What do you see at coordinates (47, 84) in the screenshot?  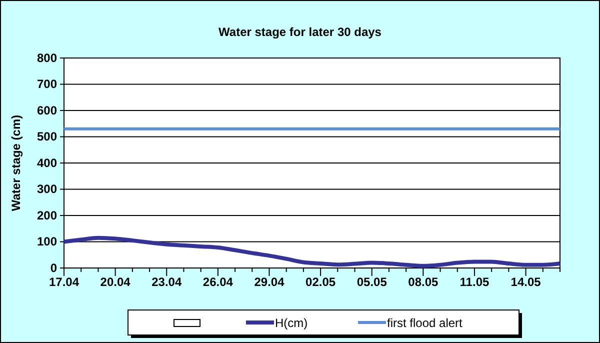 I see `y-tick-label: 700` at bounding box center [47, 84].